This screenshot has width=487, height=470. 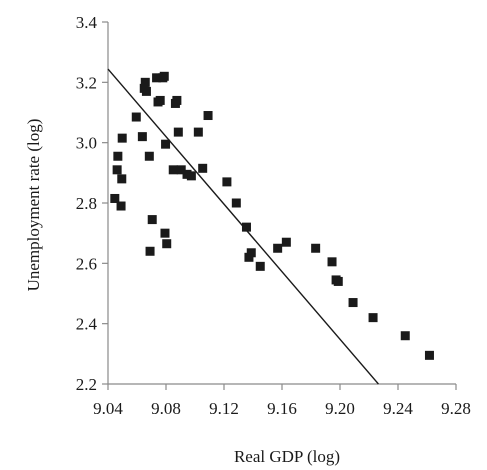 I want to click on x-axis-title: Real GDP (log), so click(x=287, y=456).